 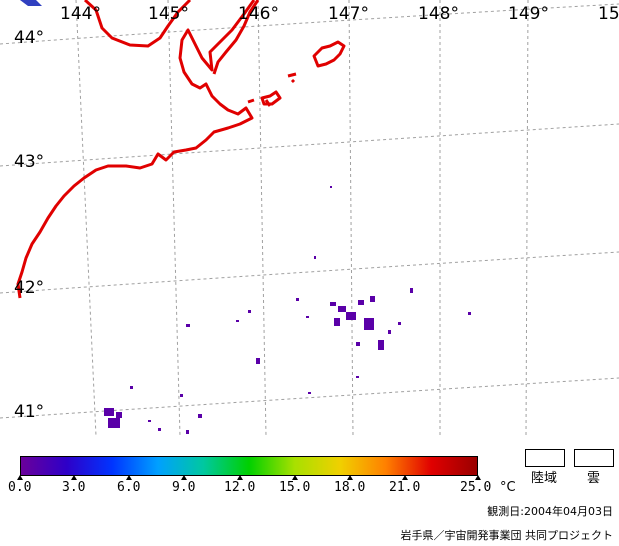 I want to click on sst-pixel-b, so click(x=307, y=317).